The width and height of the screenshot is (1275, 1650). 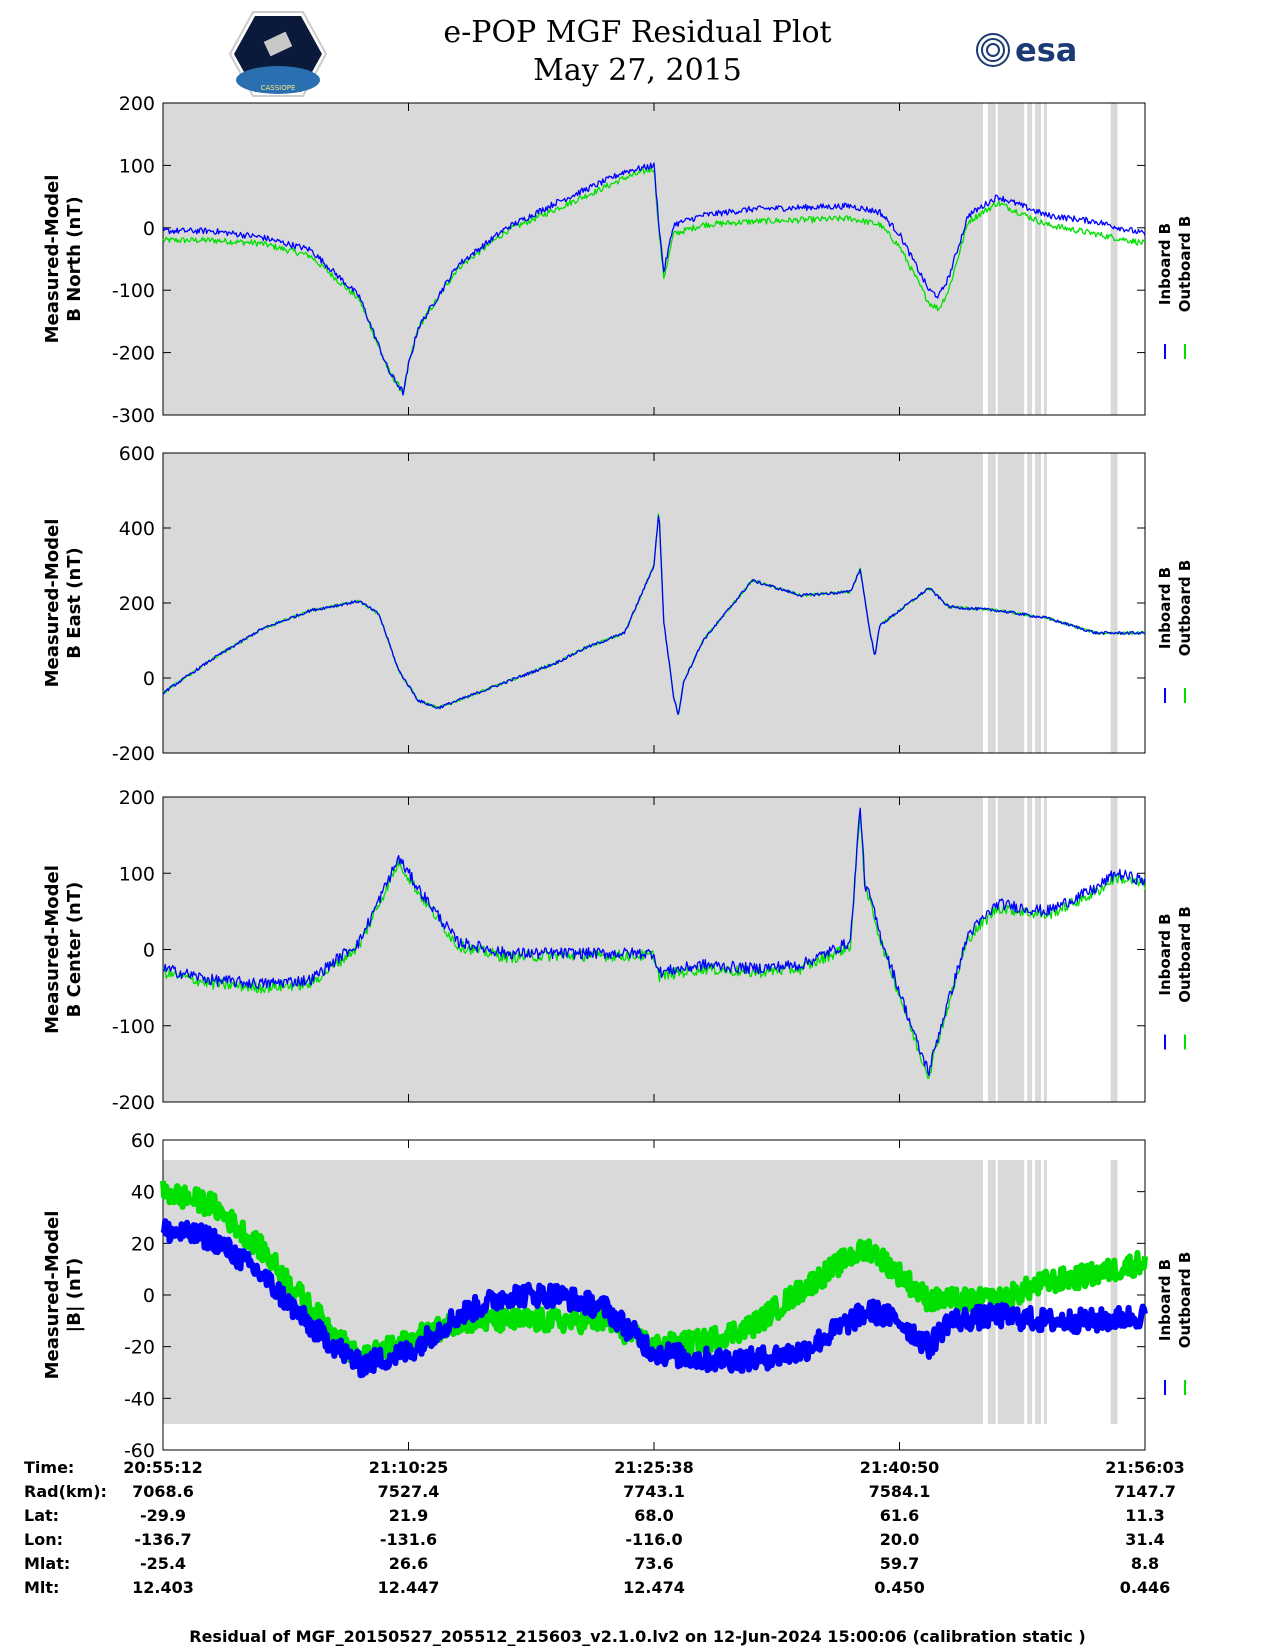 What do you see at coordinates (139, 1348) in the screenshot?
I see `ytick-label-3-2: -20` at bounding box center [139, 1348].